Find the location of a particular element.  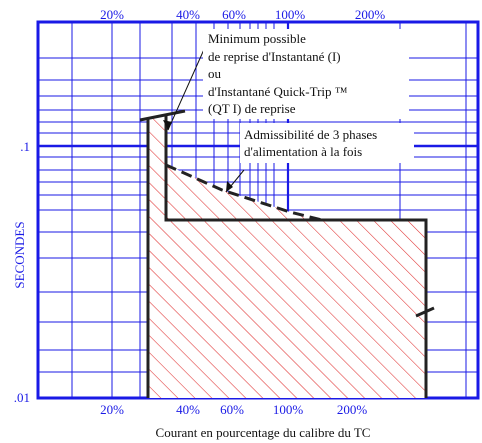

y-axis-label: SECONDES is located at coordinates (19, 254).